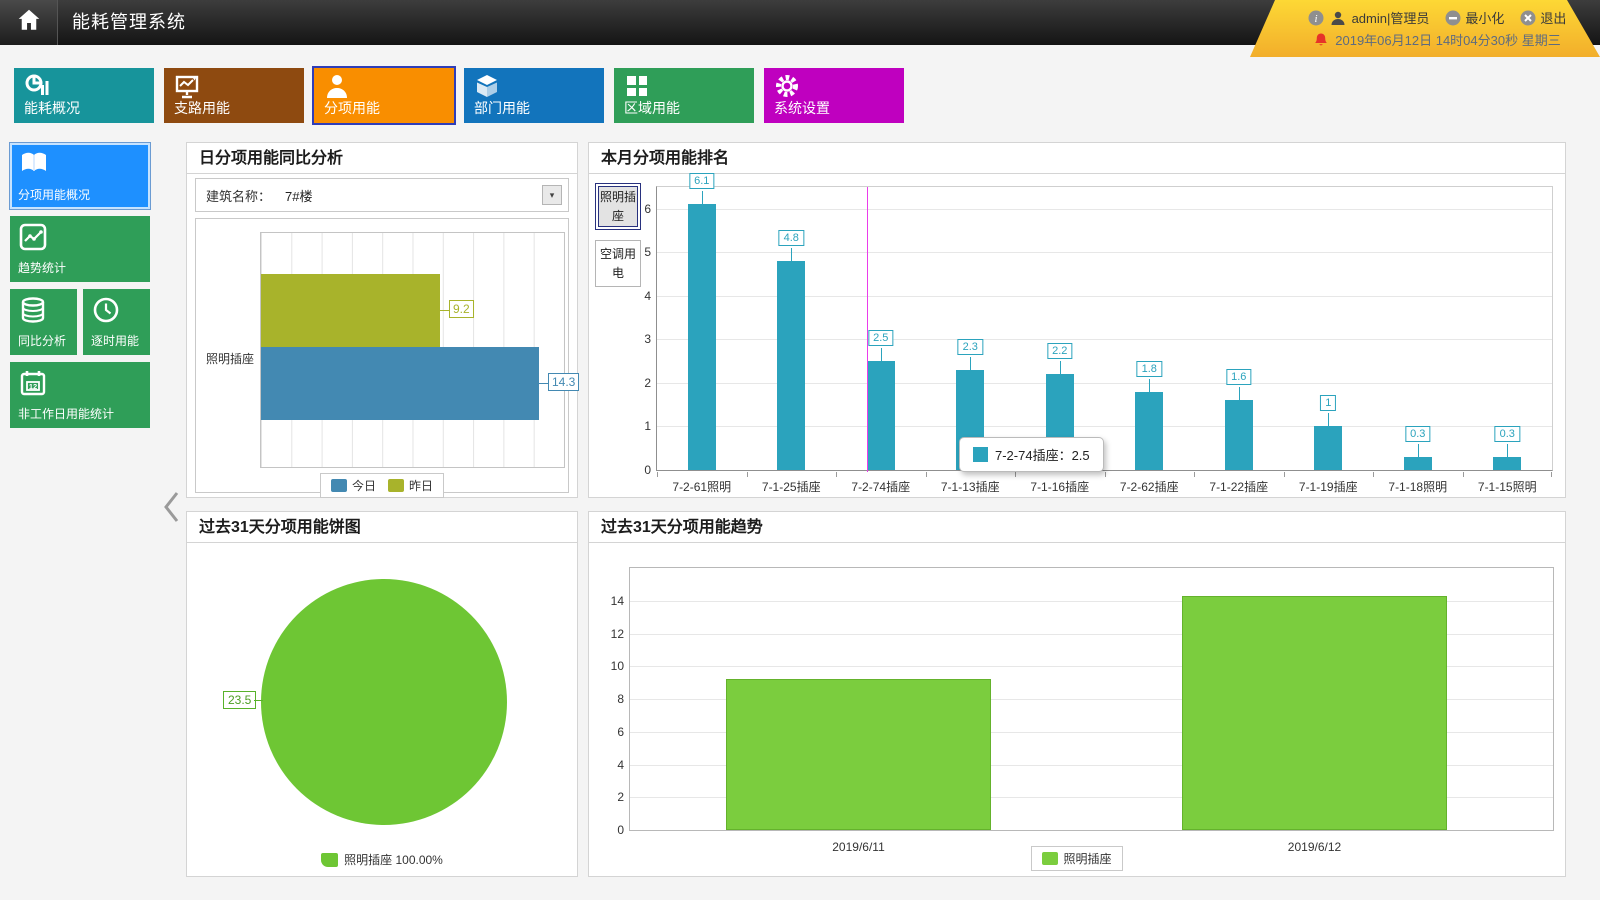  I want to click on area-energy-icon, so click(637, 88).